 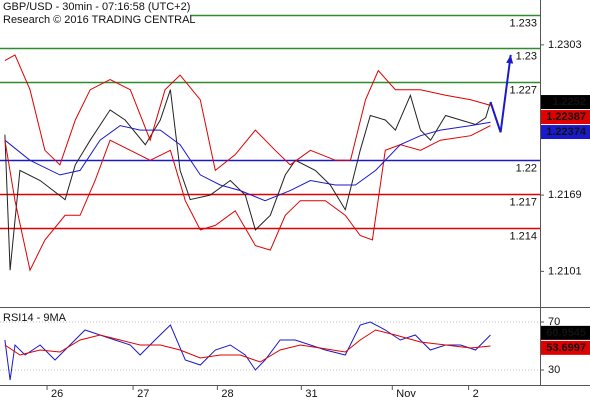 What do you see at coordinates (565, 195) in the screenshot?
I see `y-tick-label: 1.2169` at bounding box center [565, 195].